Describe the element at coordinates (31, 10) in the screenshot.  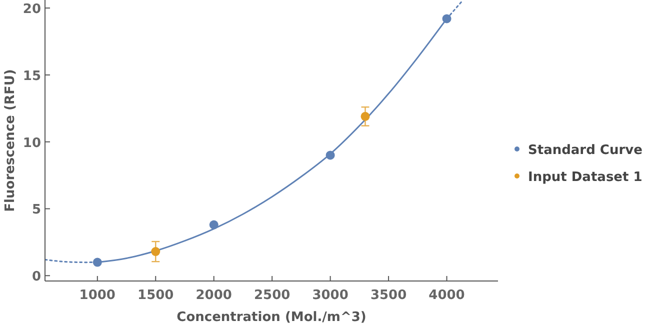
I see `y-tick-label: 20` at that location.